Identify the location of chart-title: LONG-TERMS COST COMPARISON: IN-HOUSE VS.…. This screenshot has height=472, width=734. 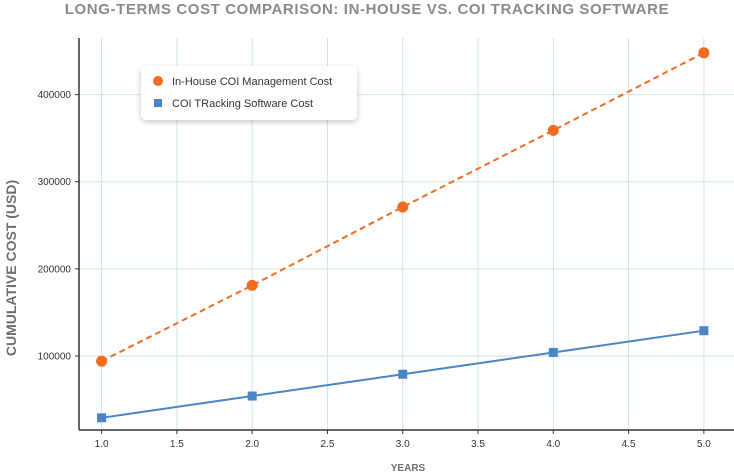
(367, 9).